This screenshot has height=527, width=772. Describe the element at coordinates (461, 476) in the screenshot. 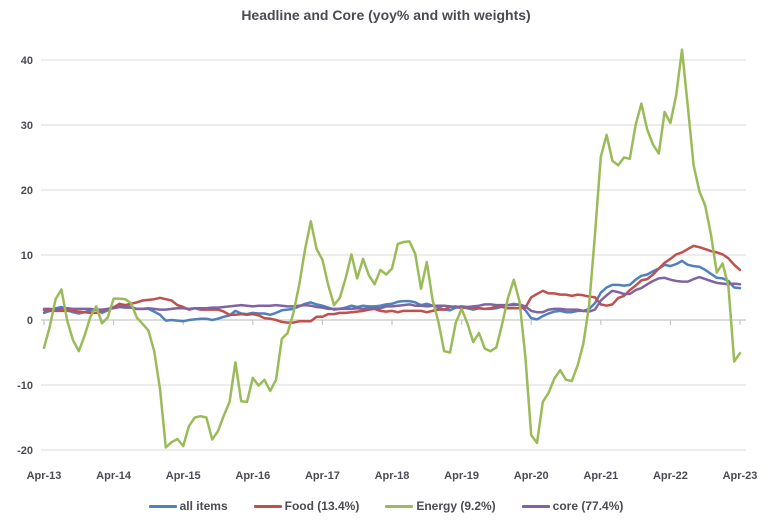

I see `x-tick-label: Apr-19` at that location.